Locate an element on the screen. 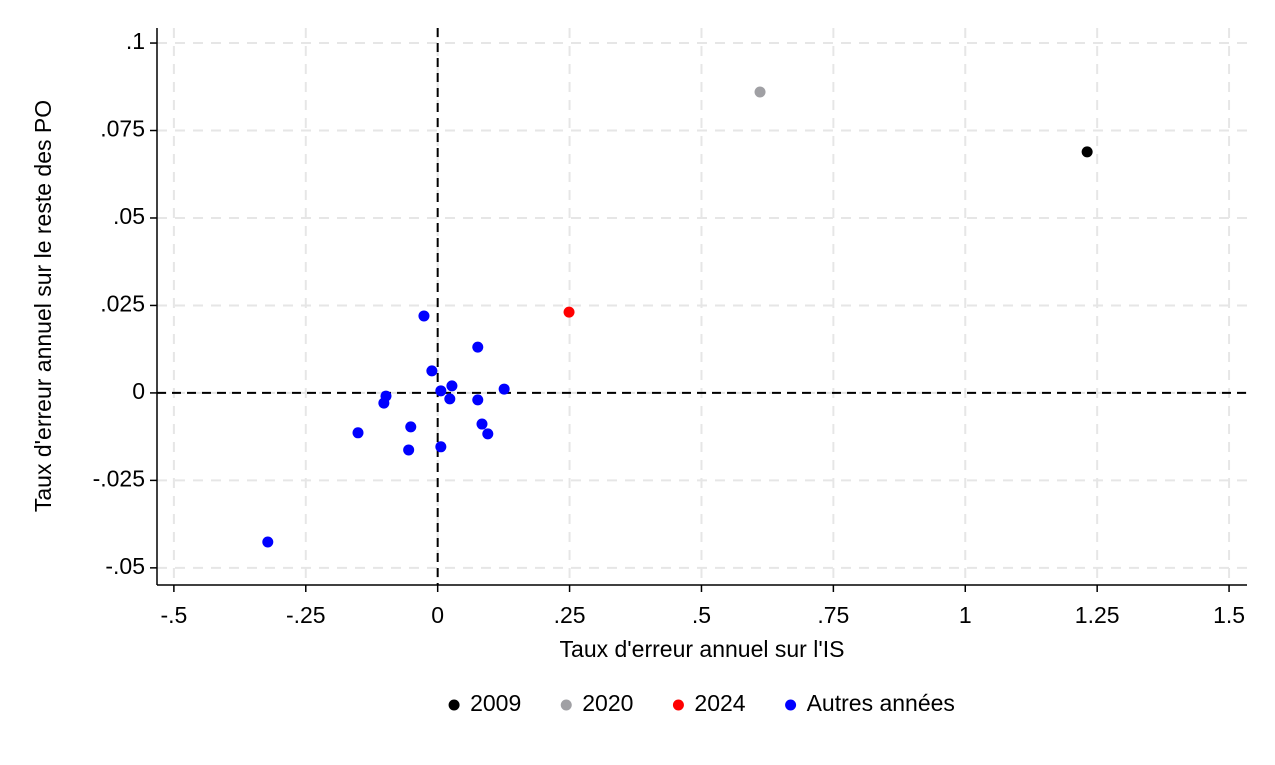 The width and height of the screenshot is (1275, 765). y-tick-label: -.025 is located at coordinates (119, 478).